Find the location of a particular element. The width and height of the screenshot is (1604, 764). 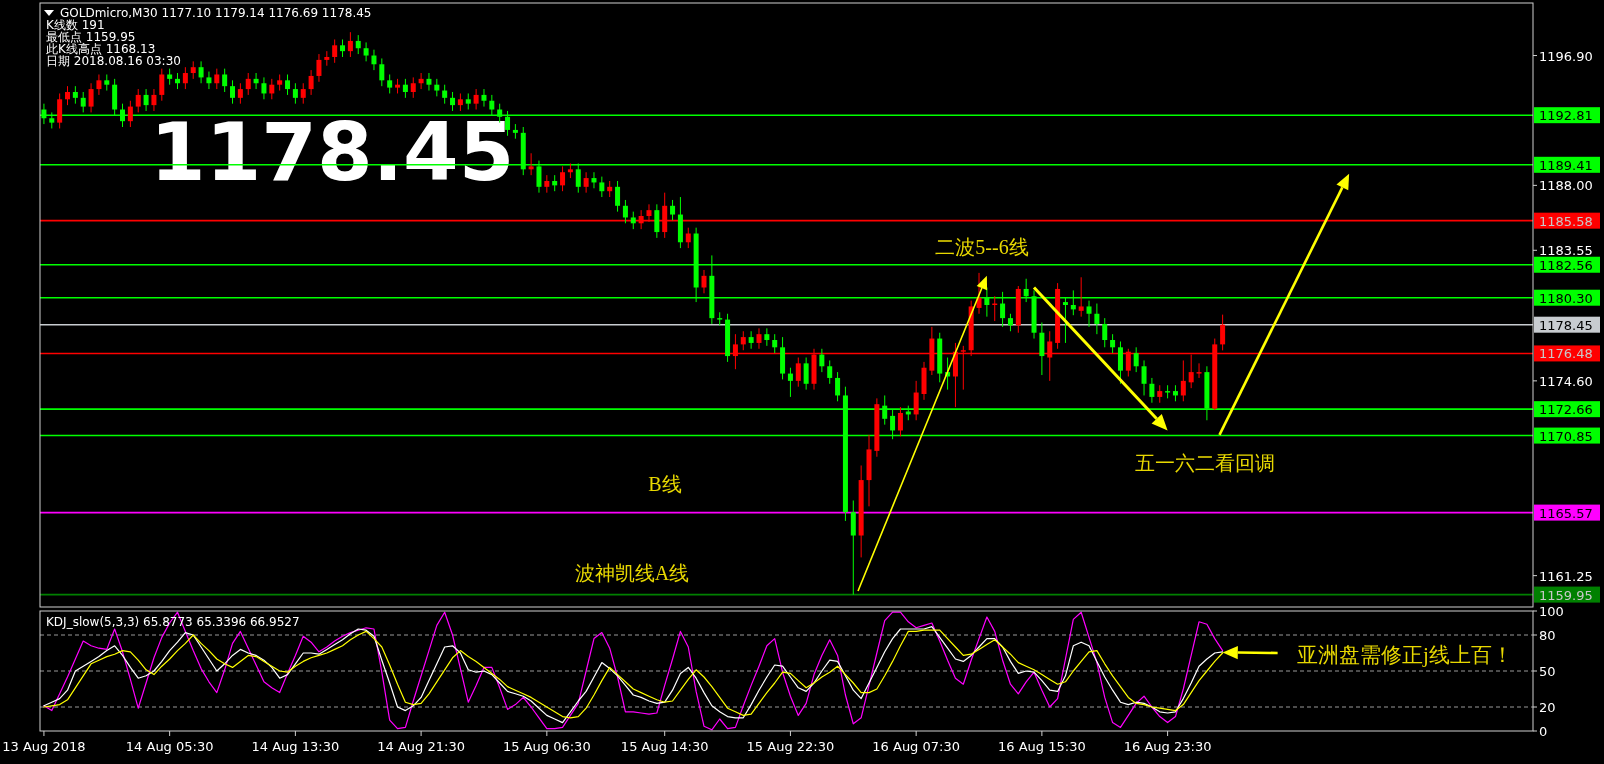

x-tick-label: 16 Aug 07:30 is located at coordinates (916, 746).